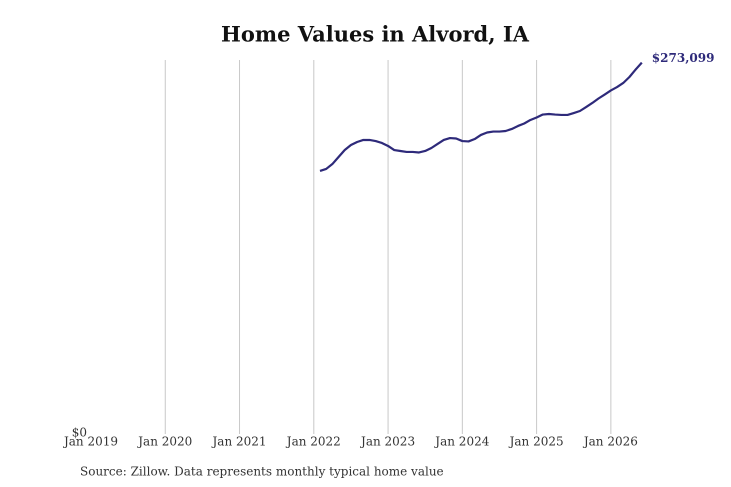  What do you see at coordinates (536, 442) in the screenshot?
I see `x-tick-label: Jan 2025` at bounding box center [536, 442].